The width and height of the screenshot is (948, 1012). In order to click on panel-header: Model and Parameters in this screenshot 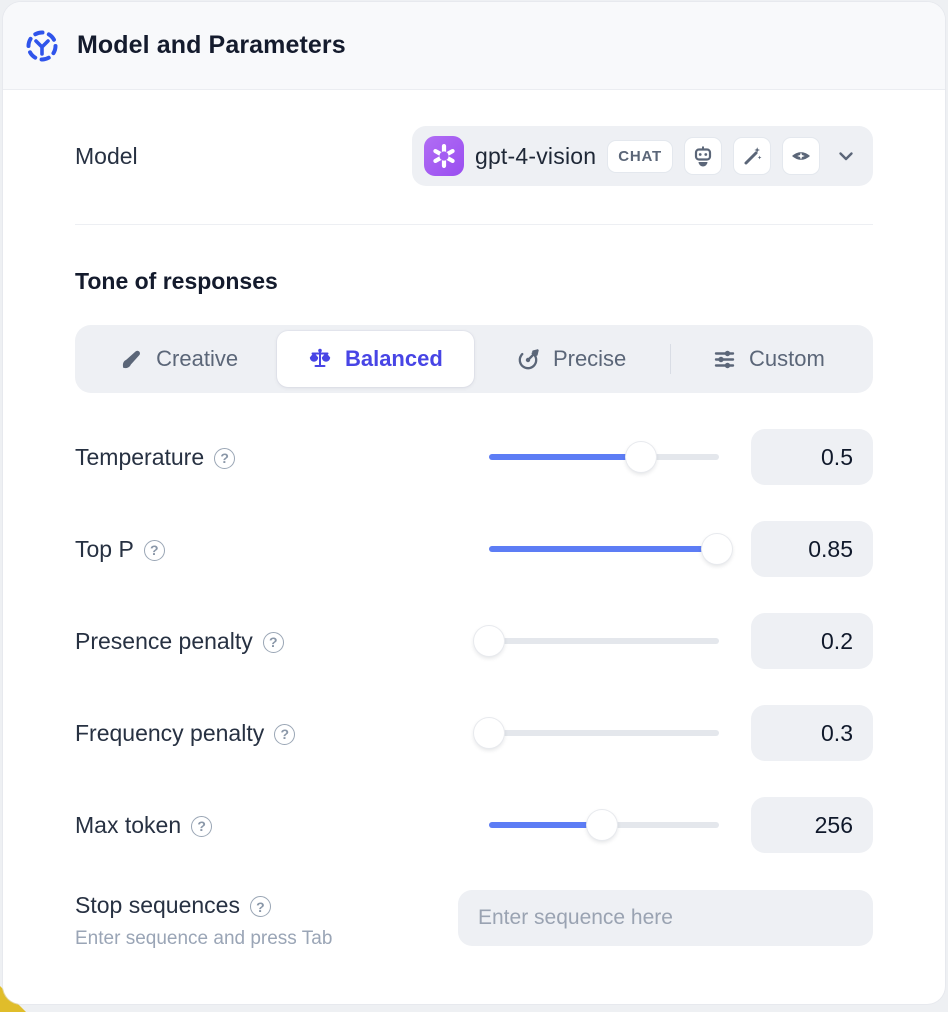, I will do `click(474, 46)`.